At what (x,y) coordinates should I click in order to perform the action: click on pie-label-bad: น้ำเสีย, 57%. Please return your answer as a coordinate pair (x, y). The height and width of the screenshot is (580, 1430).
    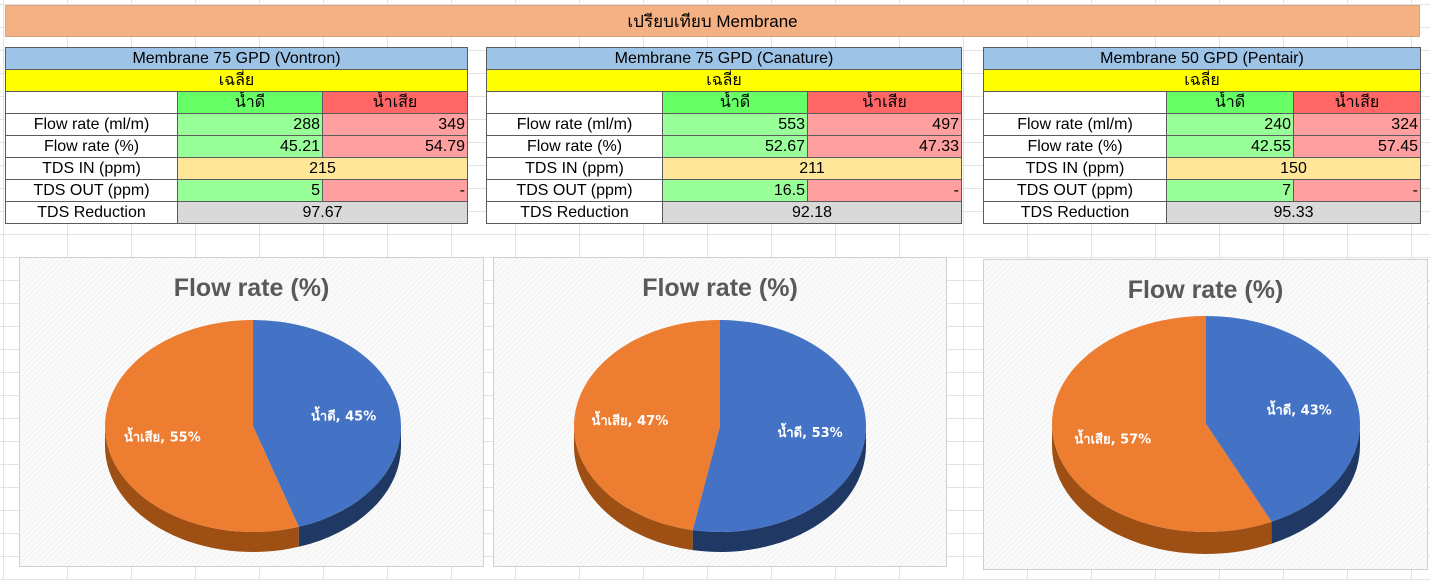
    Looking at the image, I should click on (1112, 438).